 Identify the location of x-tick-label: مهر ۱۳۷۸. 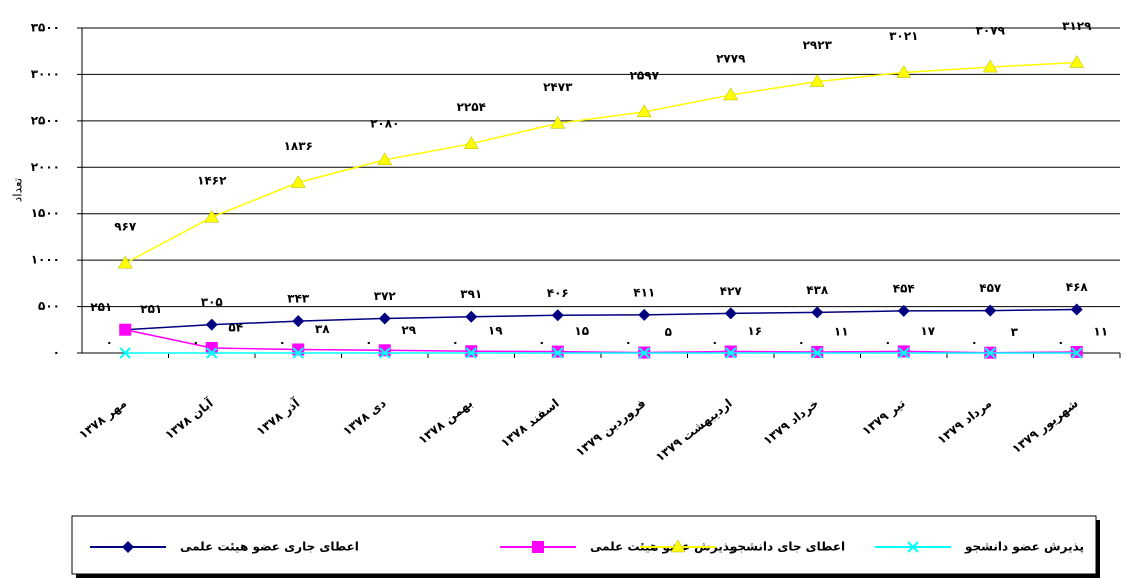
(102, 419).